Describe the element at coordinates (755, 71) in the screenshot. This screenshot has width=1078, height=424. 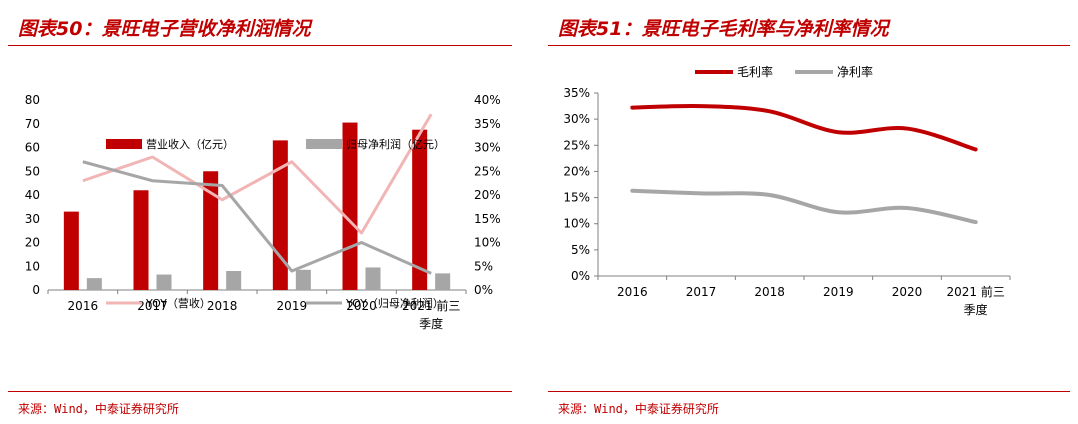
I see `legend-label: 毛利率` at that location.